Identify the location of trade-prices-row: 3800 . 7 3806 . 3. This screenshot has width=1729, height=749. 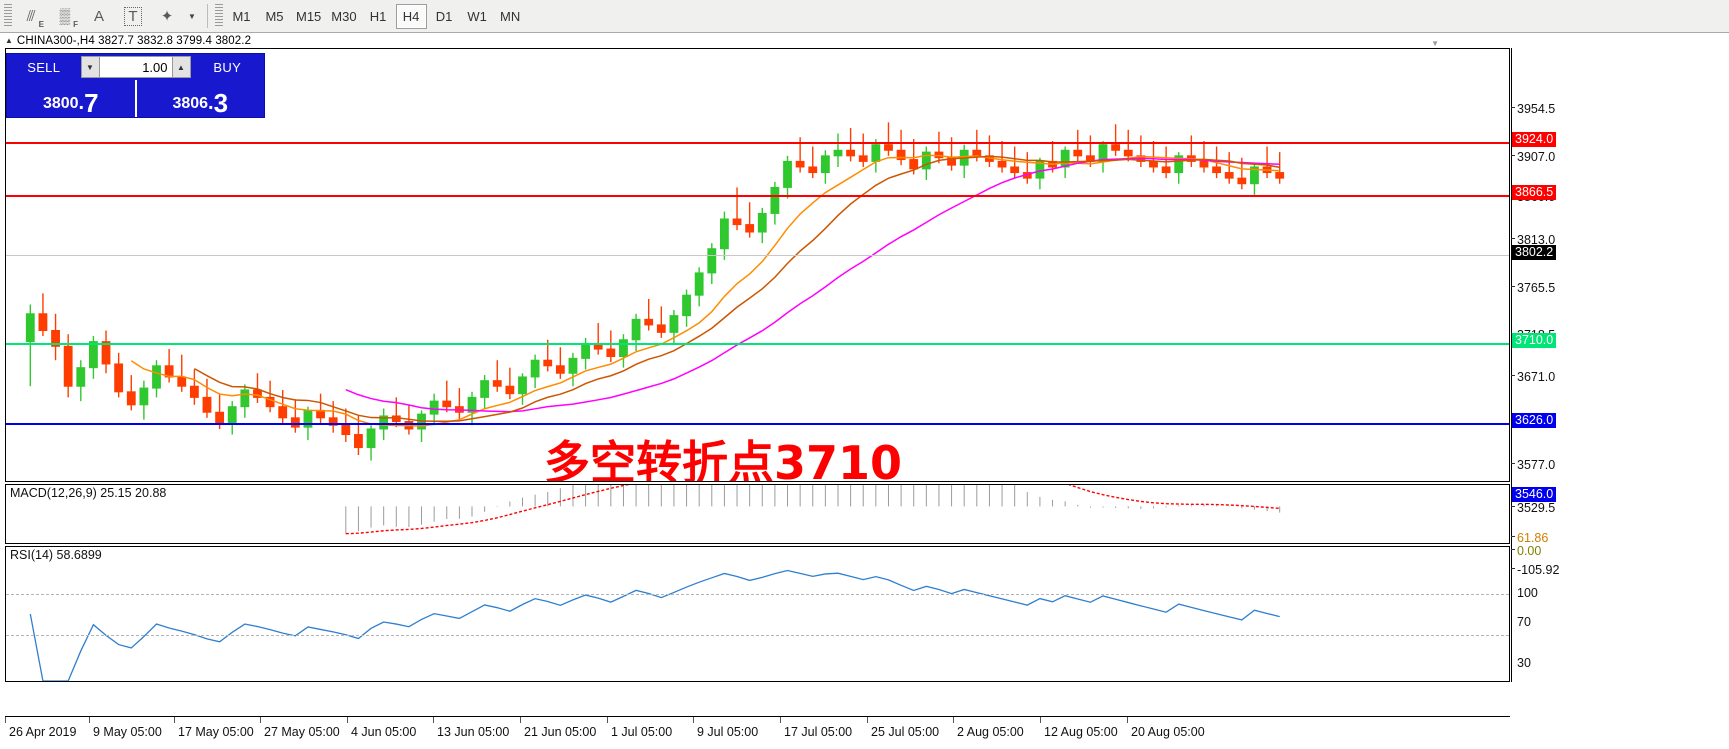
(135, 98).